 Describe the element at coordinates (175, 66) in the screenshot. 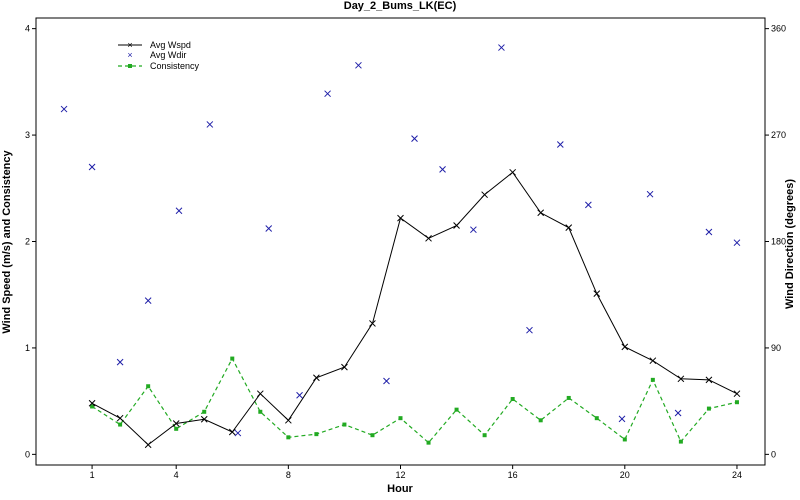

I see `legend-label-consistency: Consistency` at that location.